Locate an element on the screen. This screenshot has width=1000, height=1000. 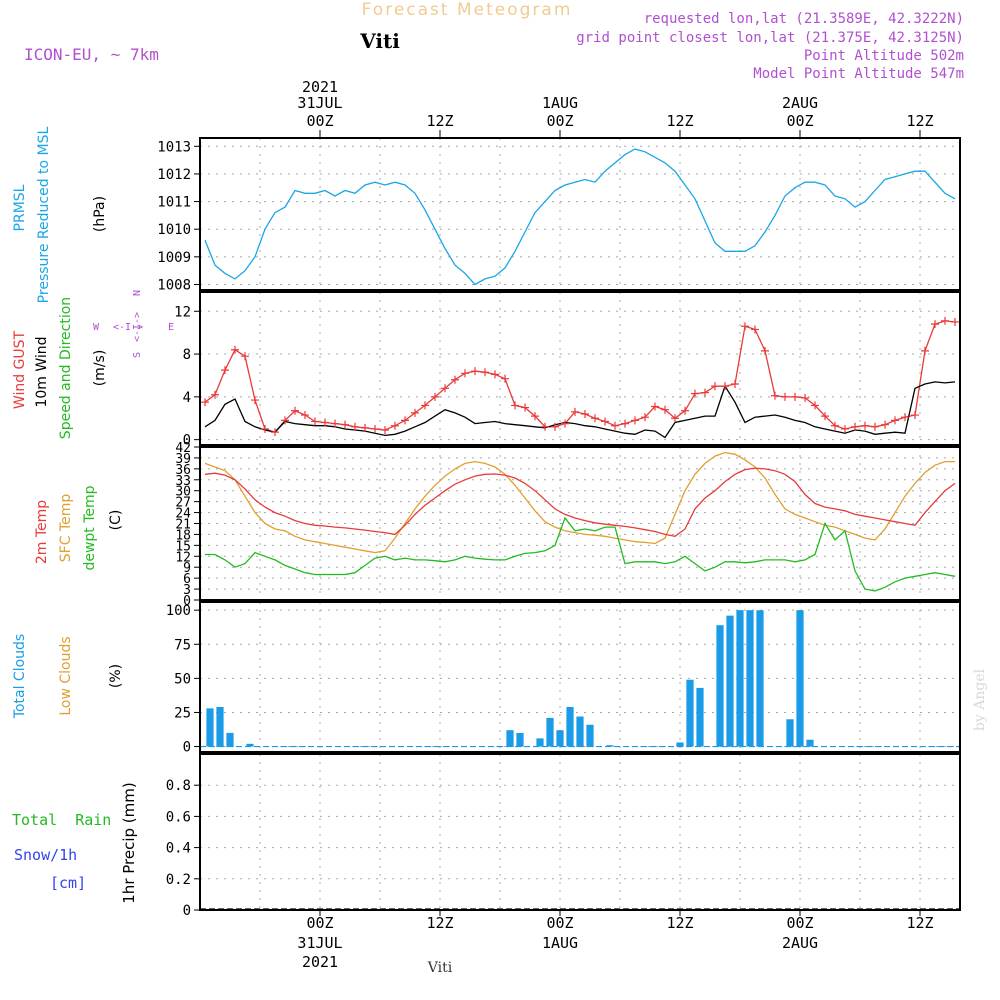
y-tick-label: 0 is located at coordinates (187, 601).